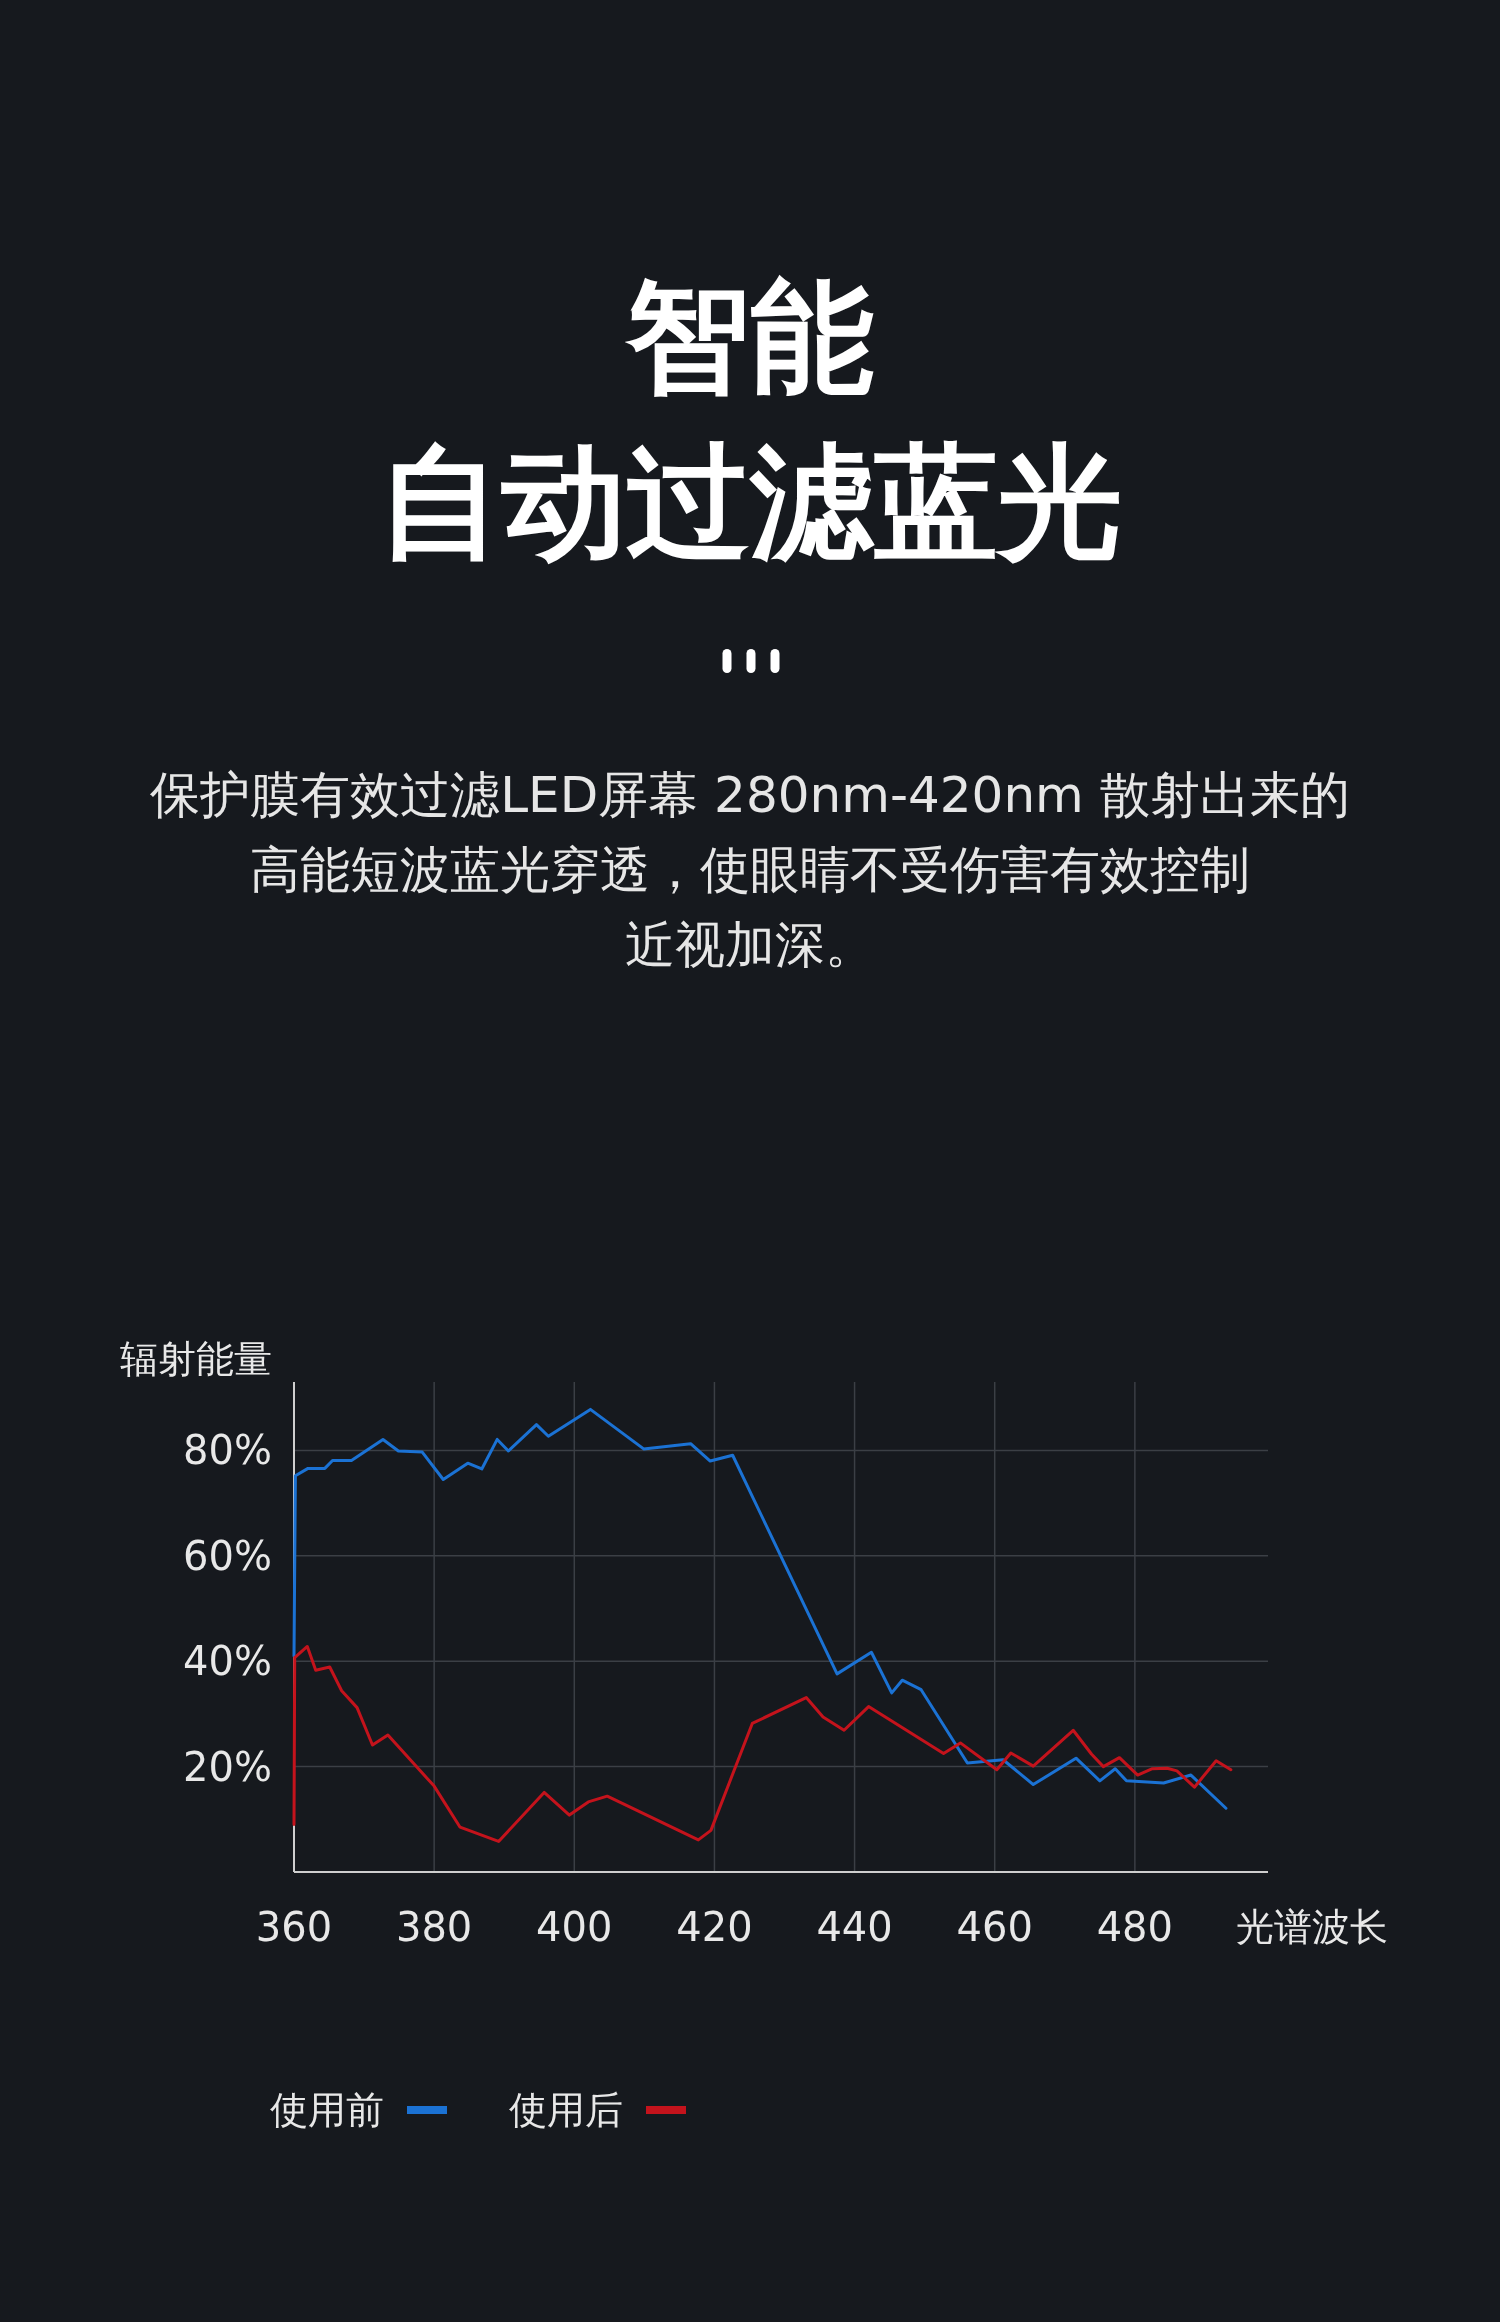  What do you see at coordinates (566, 2110) in the screenshot?
I see `legend-label: 使用后` at bounding box center [566, 2110].